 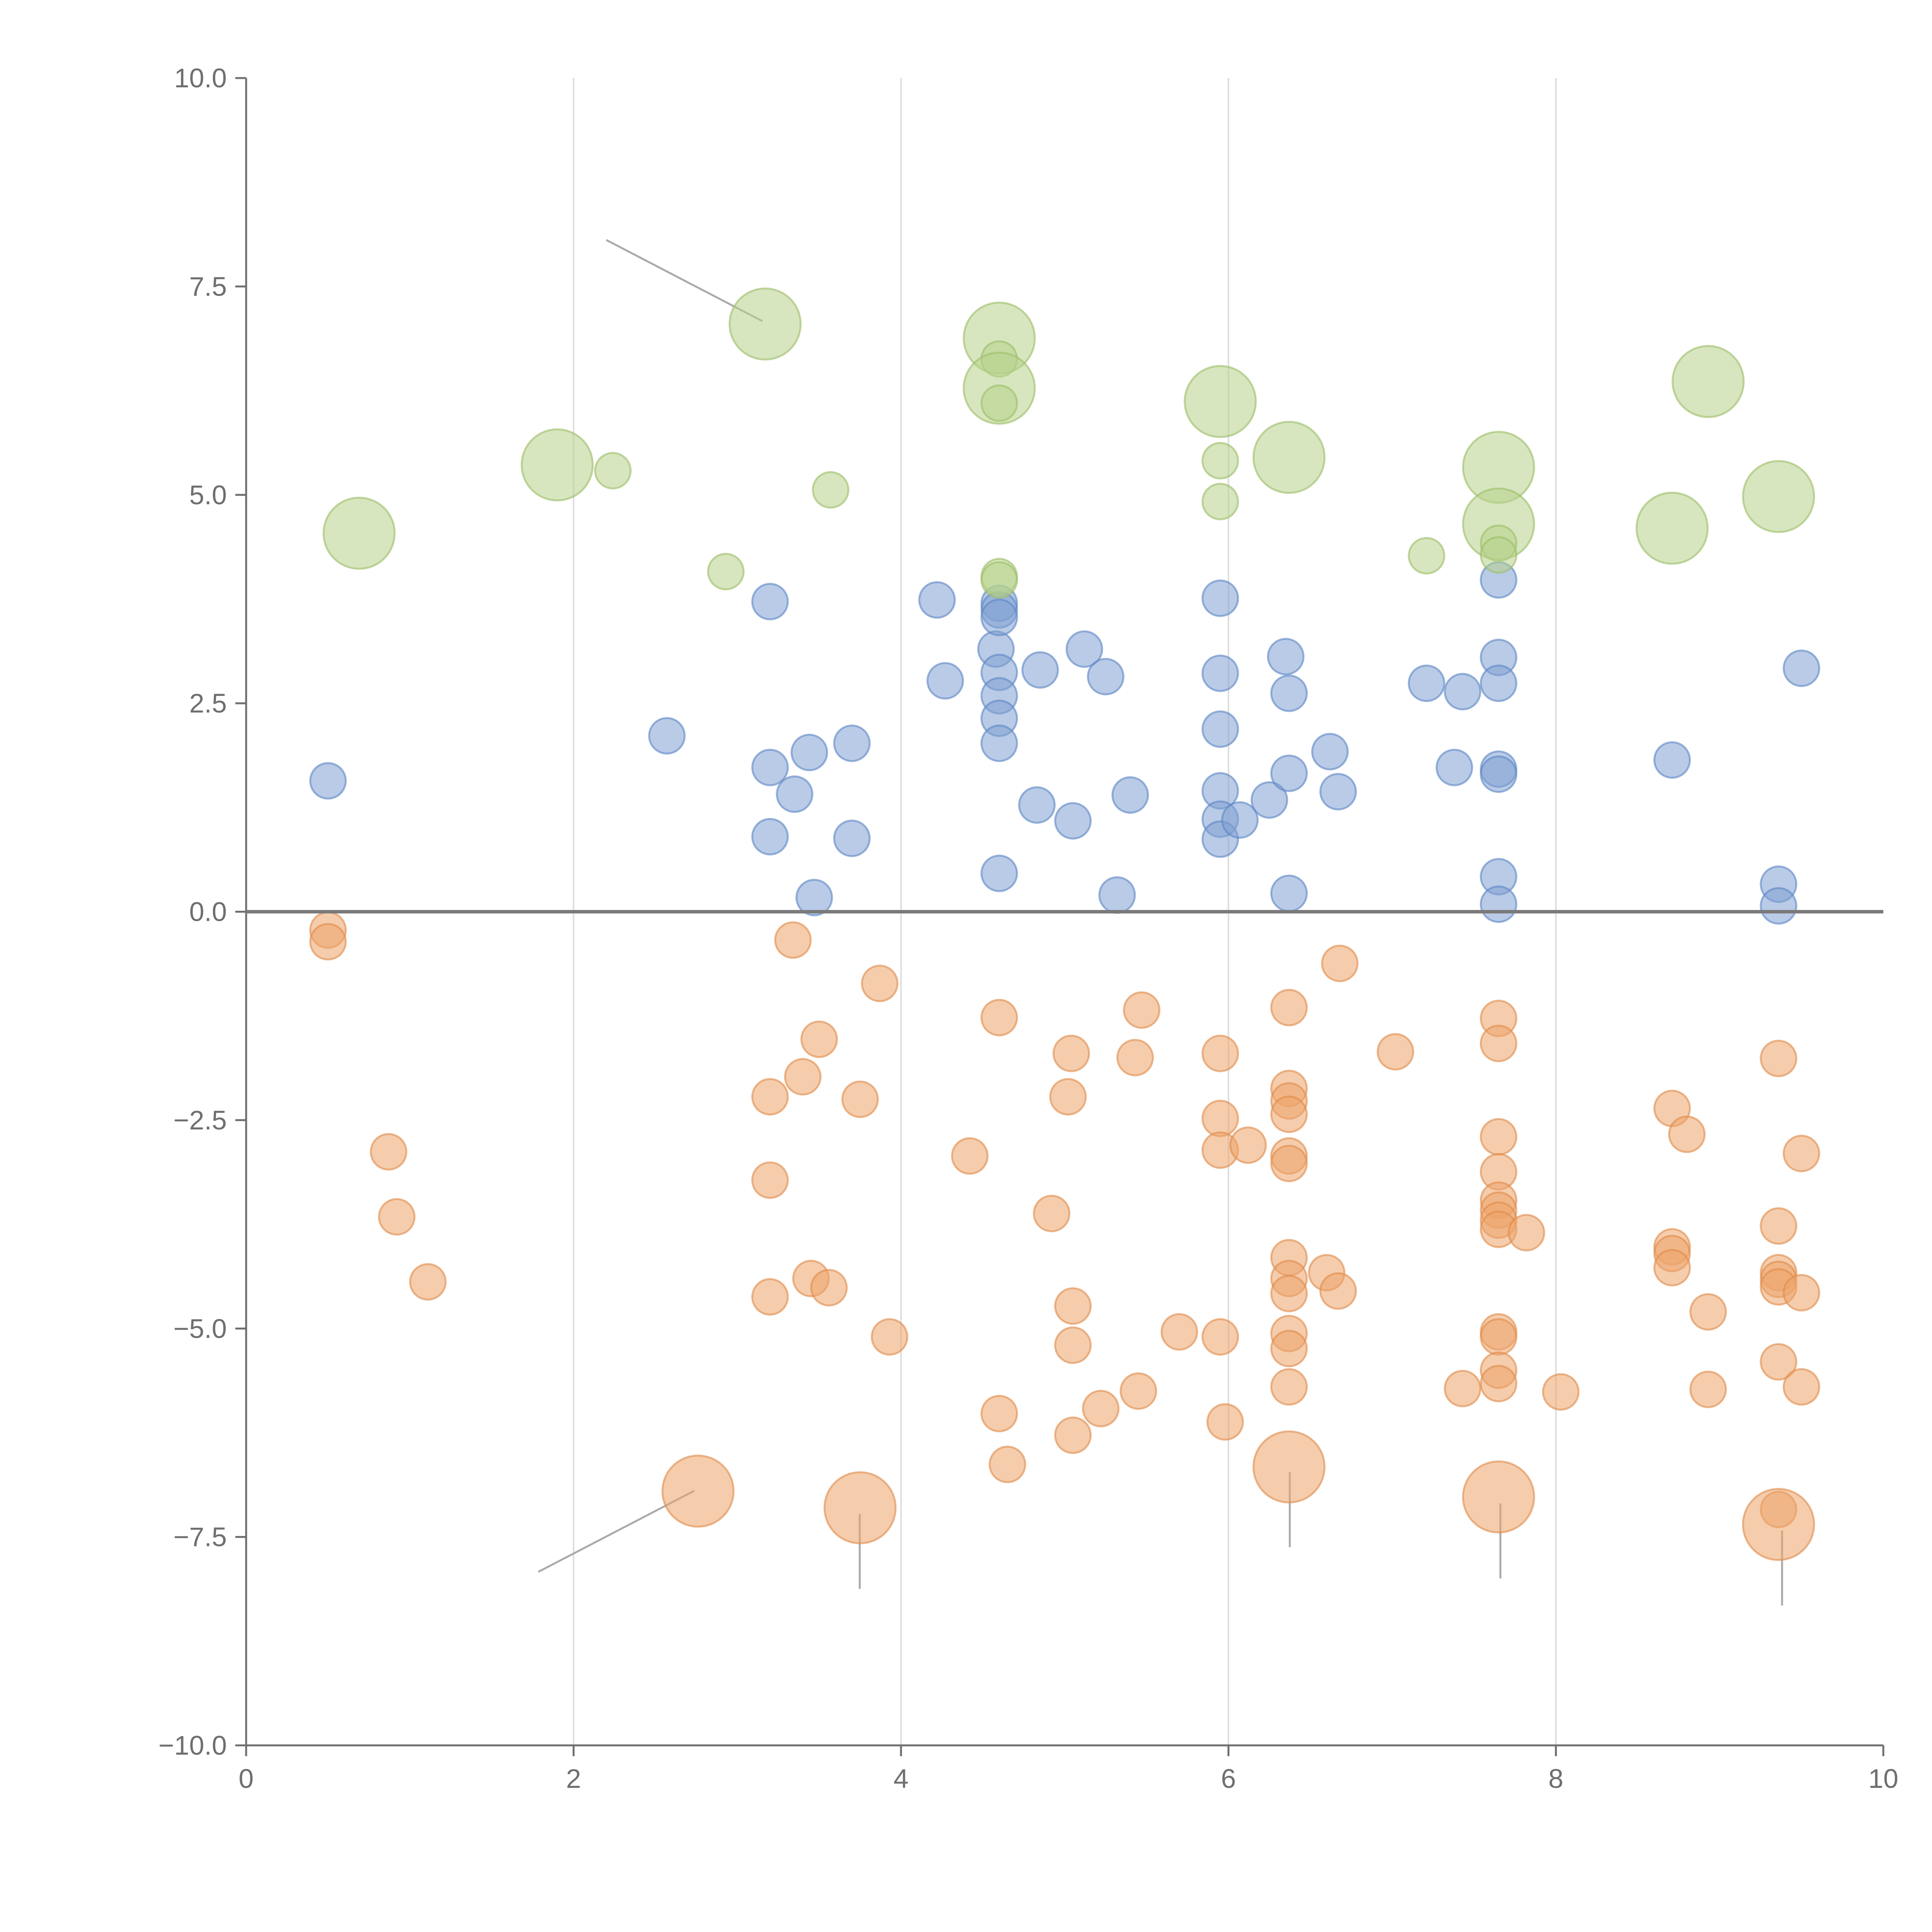 What do you see at coordinates (200, 1120) in the screenshot?
I see `y-tick-label: −2.5` at bounding box center [200, 1120].